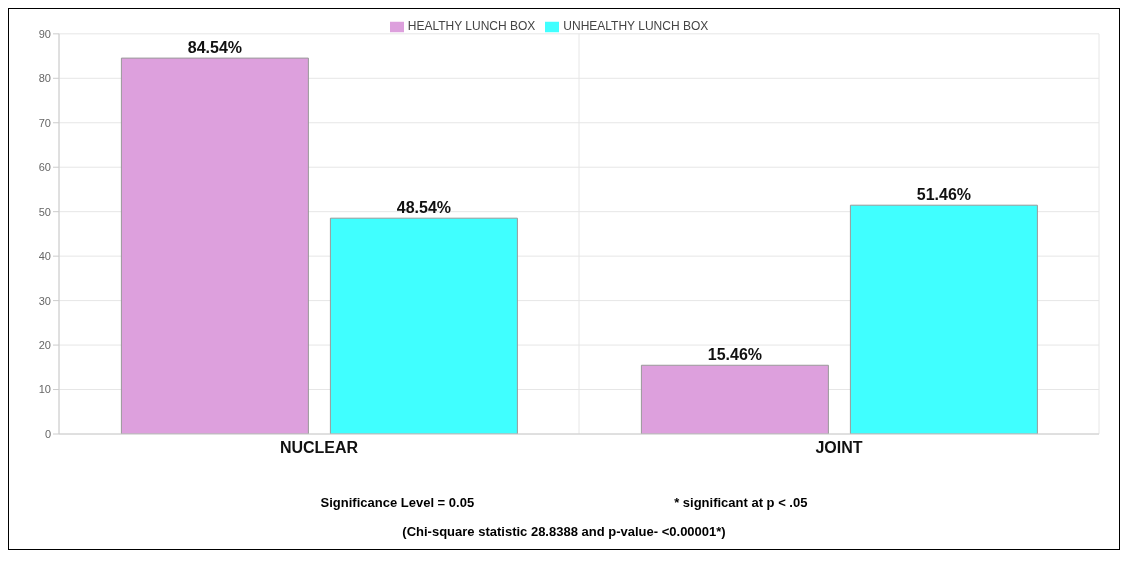 This screenshot has width=1130, height=582. What do you see at coordinates (397, 502) in the screenshot?
I see `text: Significance Level = 0.05` at bounding box center [397, 502].